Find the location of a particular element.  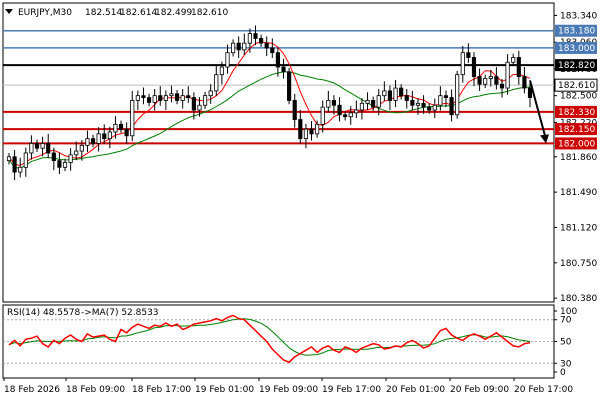

rsi-header: RSI(14) 48.5578 ->MA(7) 52.8533 is located at coordinates (83, 313).